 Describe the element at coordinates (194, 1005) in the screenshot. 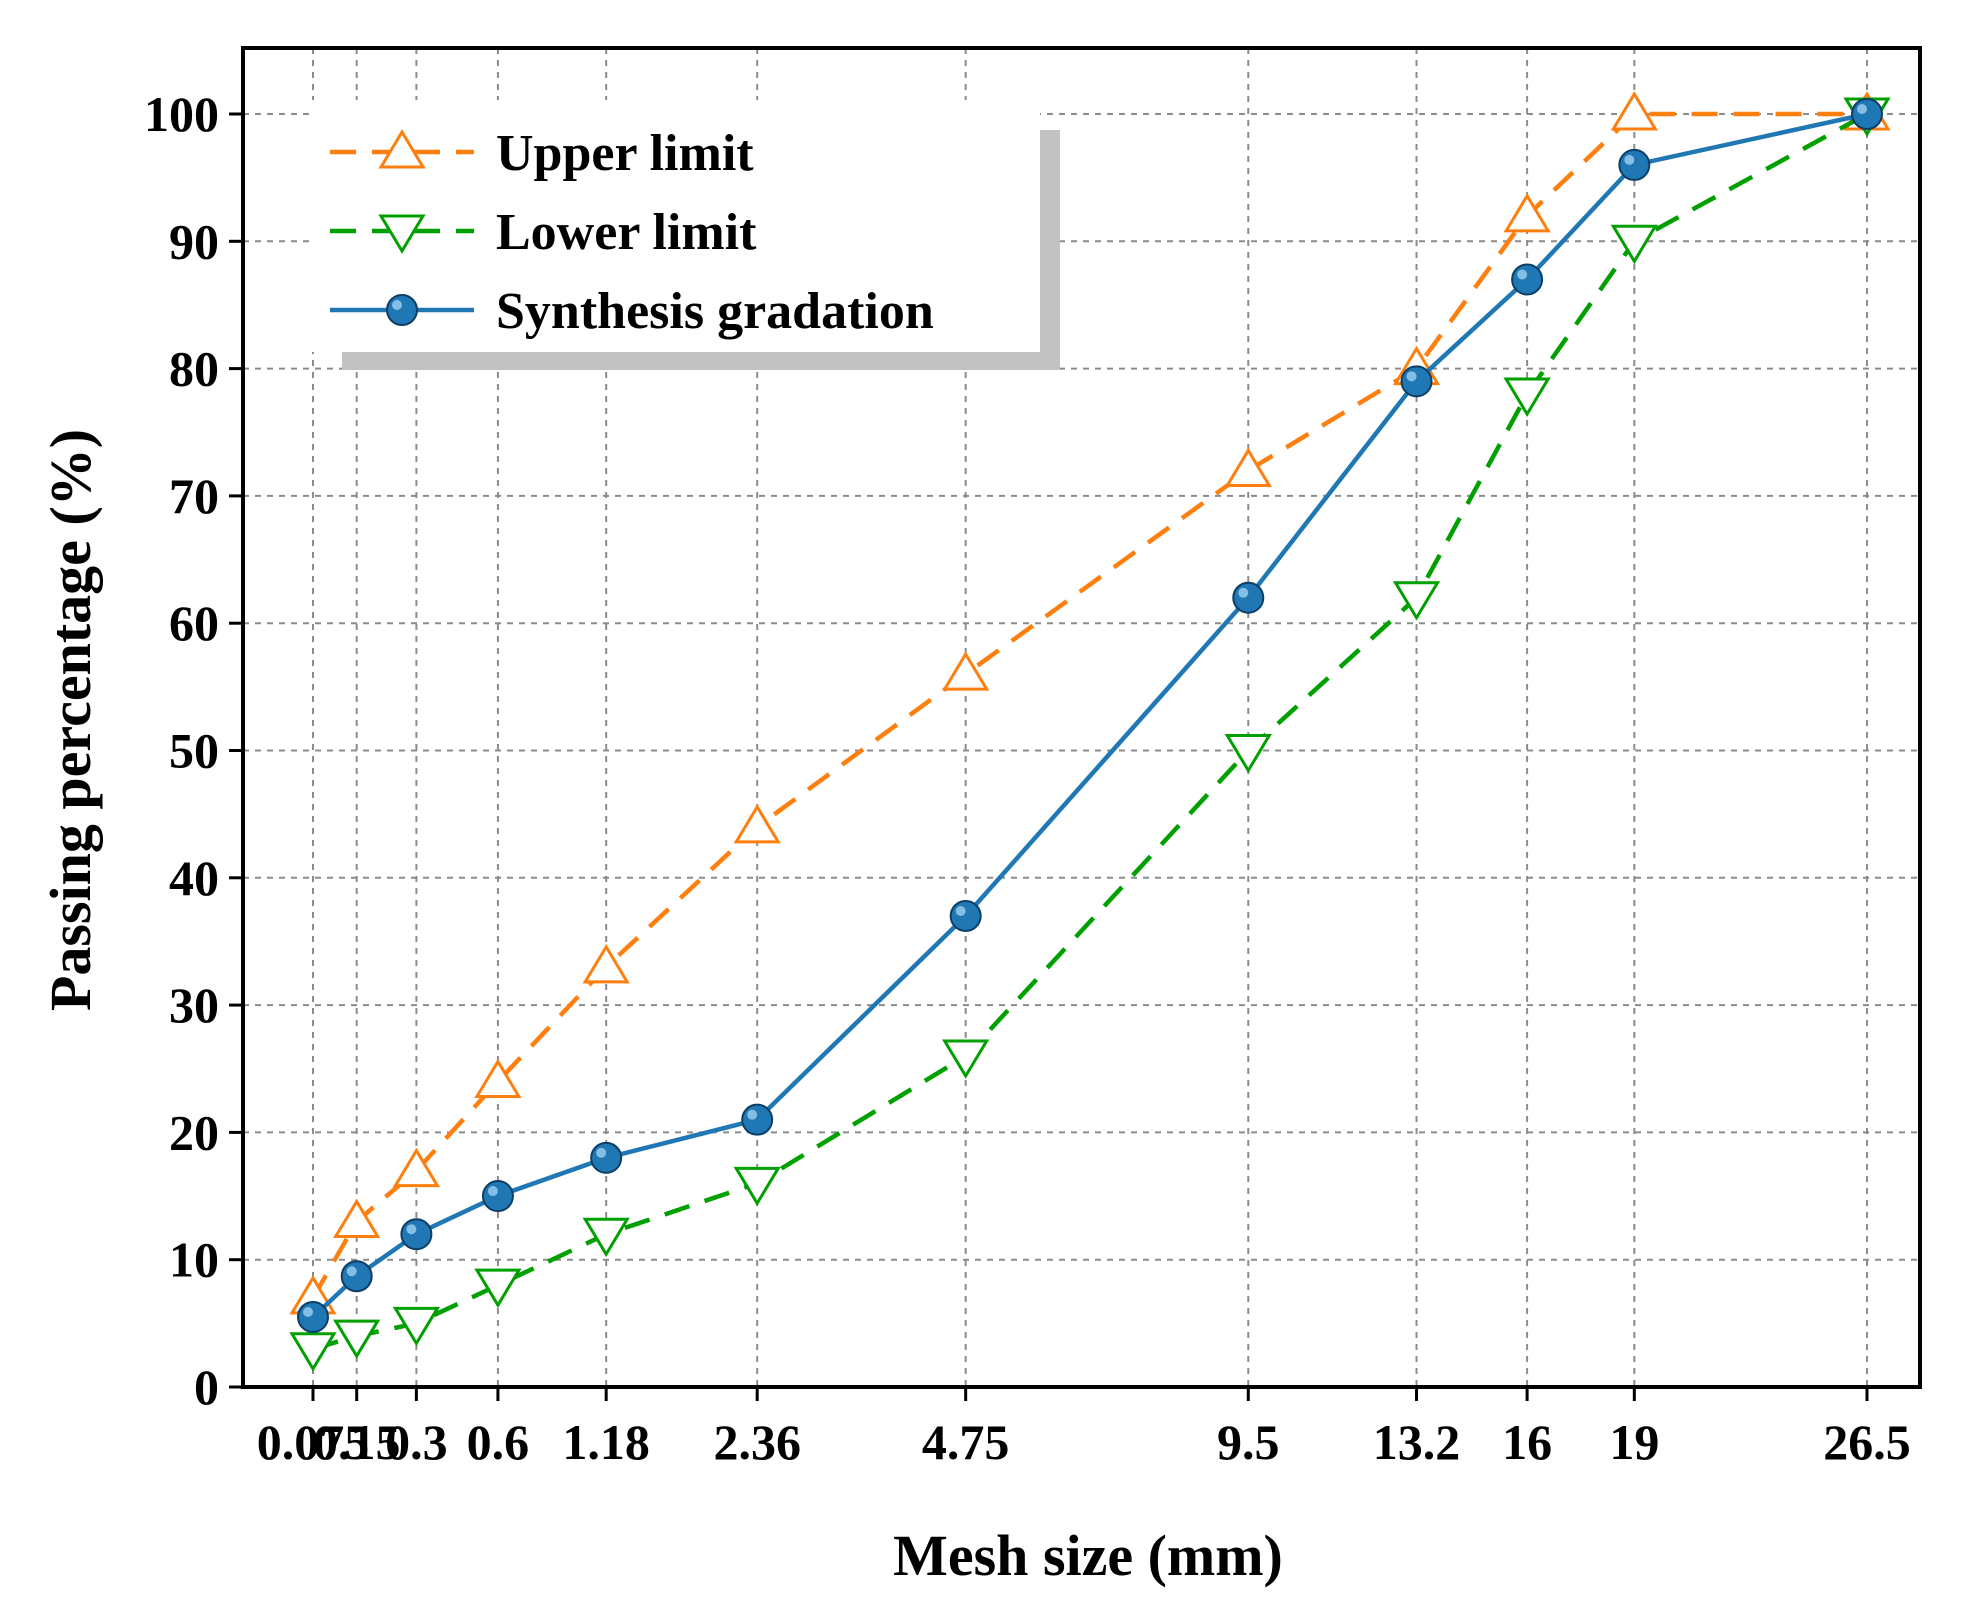

I see `y-tick-label: 30` at that location.